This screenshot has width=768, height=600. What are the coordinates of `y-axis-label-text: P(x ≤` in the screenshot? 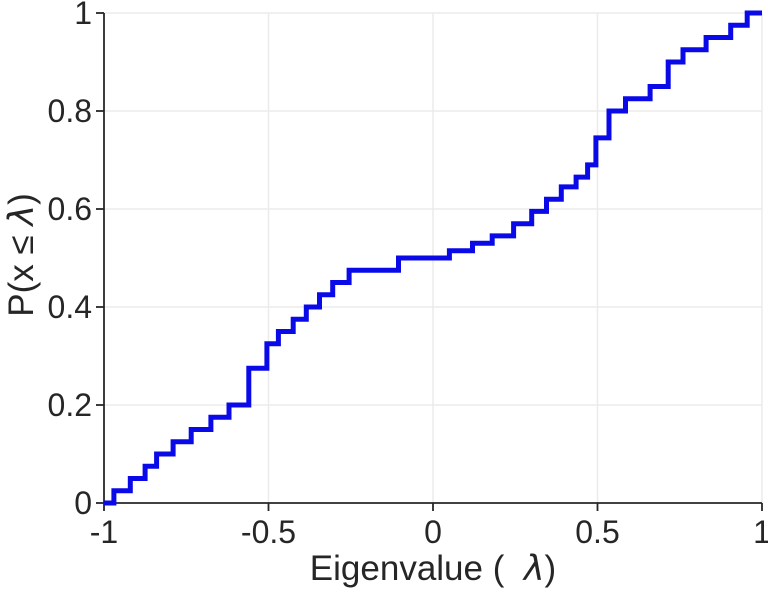 It's located at (21, 271).